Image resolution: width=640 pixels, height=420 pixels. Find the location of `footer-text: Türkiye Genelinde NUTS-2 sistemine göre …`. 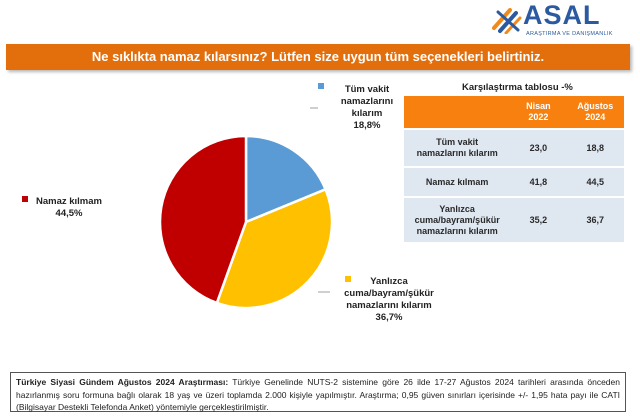

footer-text: Türkiye Genelinde NUTS-2 sistemine göre … is located at coordinates (318, 394).